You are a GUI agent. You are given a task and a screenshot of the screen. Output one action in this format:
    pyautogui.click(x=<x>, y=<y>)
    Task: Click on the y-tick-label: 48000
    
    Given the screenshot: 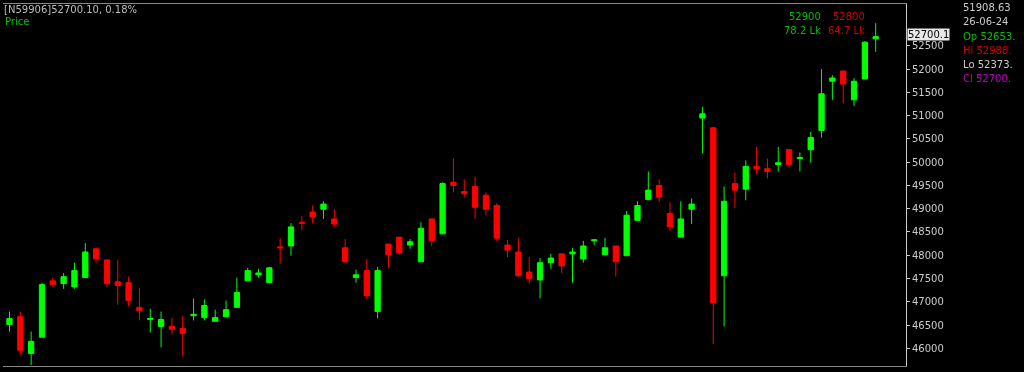 What is the action you would take?
    pyautogui.click(x=928, y=255)
    